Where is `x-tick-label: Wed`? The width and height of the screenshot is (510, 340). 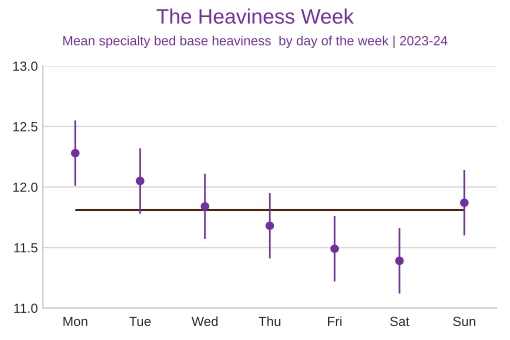
x-tick-label: Wed is located at coordinates (205, 321).